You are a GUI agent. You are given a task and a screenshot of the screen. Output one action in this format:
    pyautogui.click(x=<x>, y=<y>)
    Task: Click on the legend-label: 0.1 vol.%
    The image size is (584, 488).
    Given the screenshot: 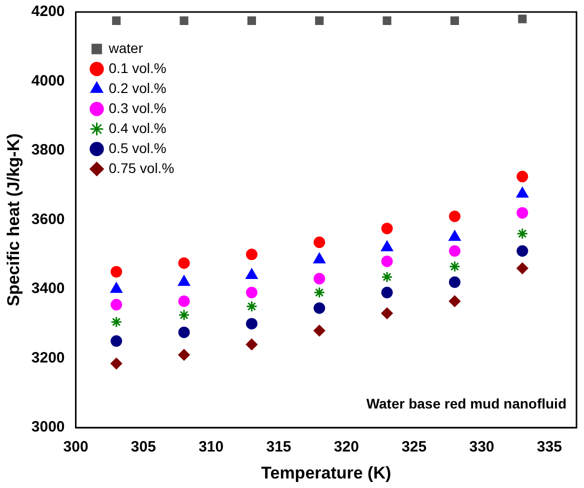 What is the action you would take?
    pyautogui.click(x=137, y=68)
    